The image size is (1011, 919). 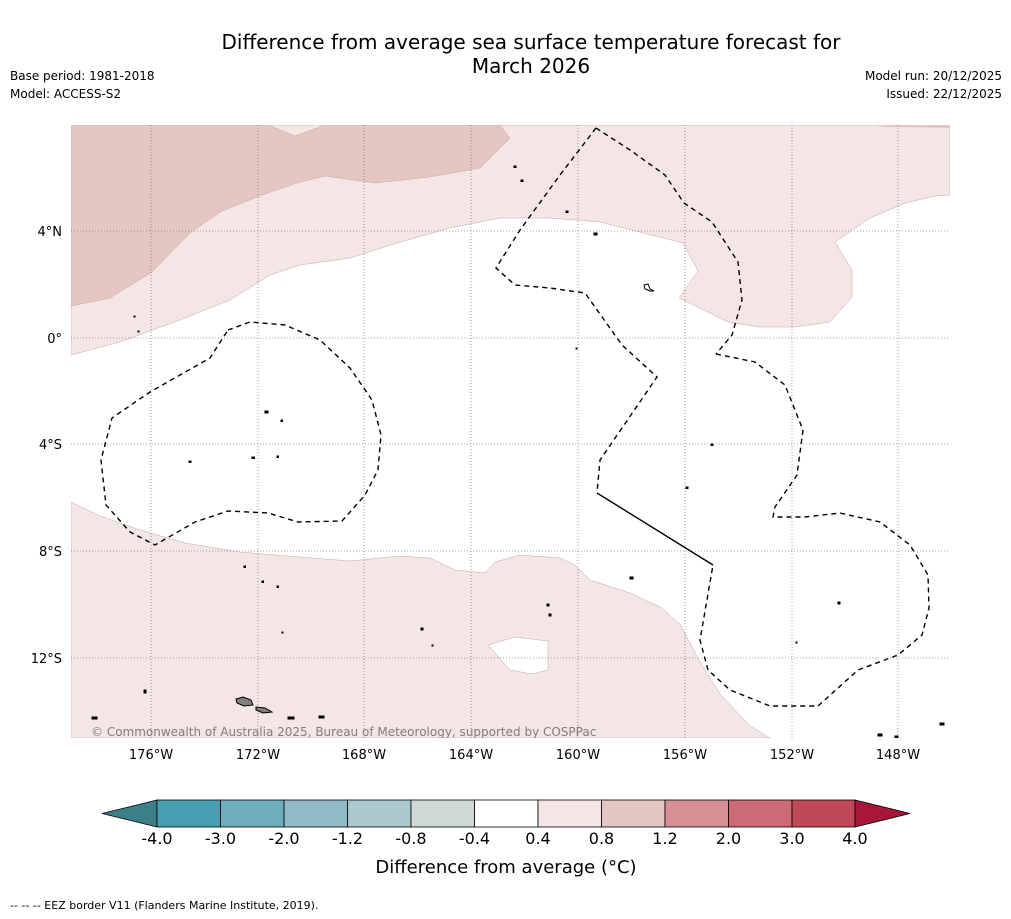 I want to click on cb-tick-10: 3.0, so click(x=791, y=838).